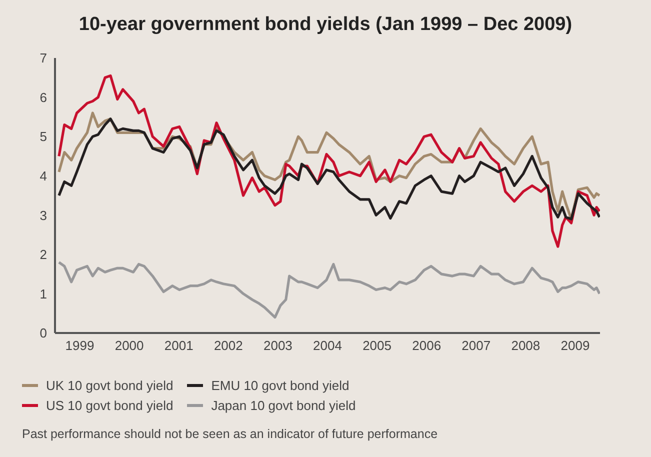 The width and height of the screenshot is (651, 457). What do you see at coordinates (179, 346) in the screenshot?
I see `x-tick-label: 2001` at bounding box center [179, 346].